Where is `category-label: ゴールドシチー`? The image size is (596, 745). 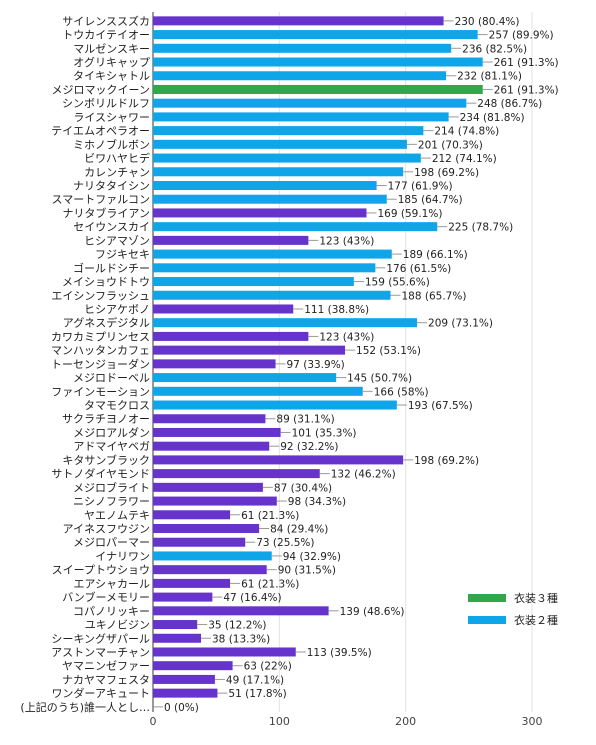
category-label: ゴールドシチー is located at coordinates (111, 268).